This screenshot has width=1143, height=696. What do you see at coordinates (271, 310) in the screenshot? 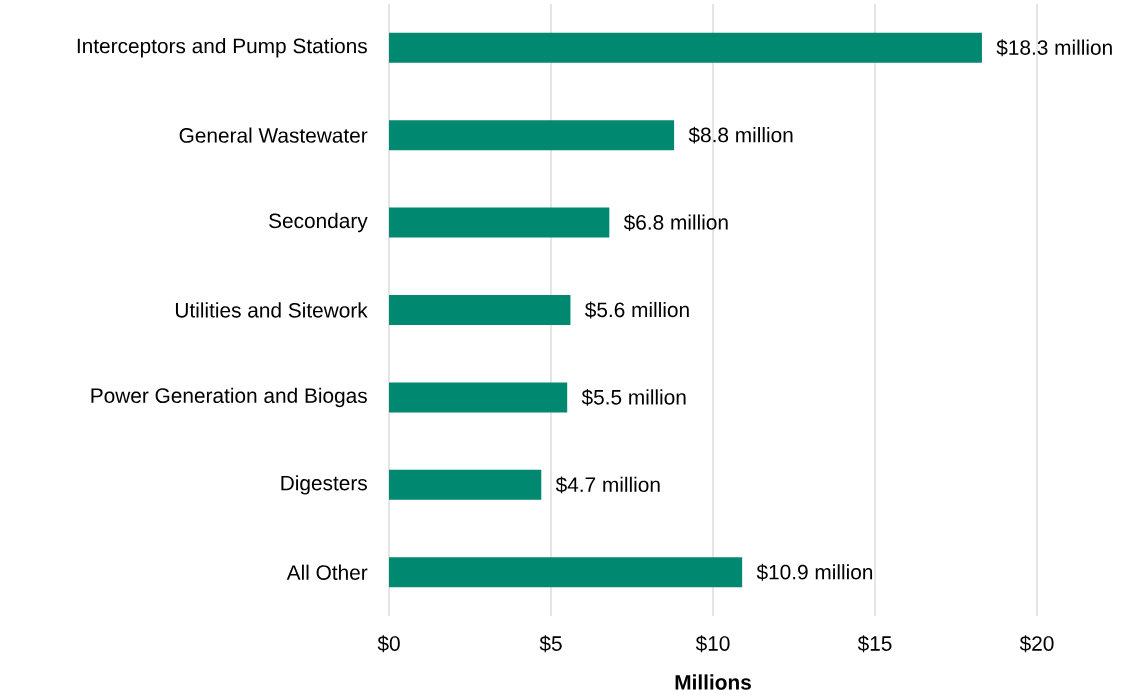
I see `y-tick-label: Utilities and Sitework` at bounding box center [271, 310].